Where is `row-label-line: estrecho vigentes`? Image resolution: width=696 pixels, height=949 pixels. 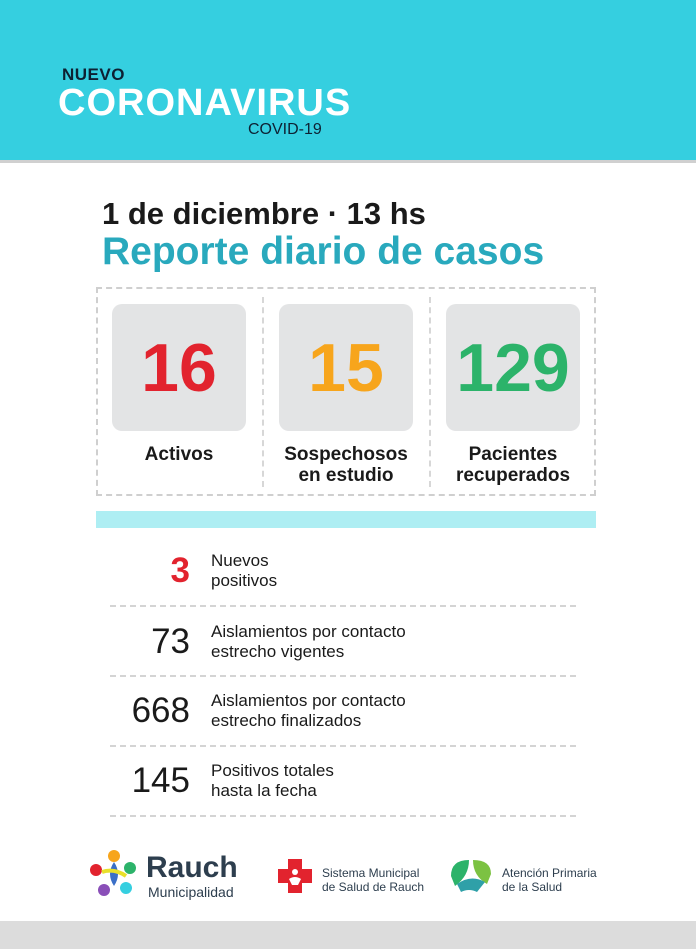 row-label-line: estrecho vigentes is located at coordinates (278, 651).